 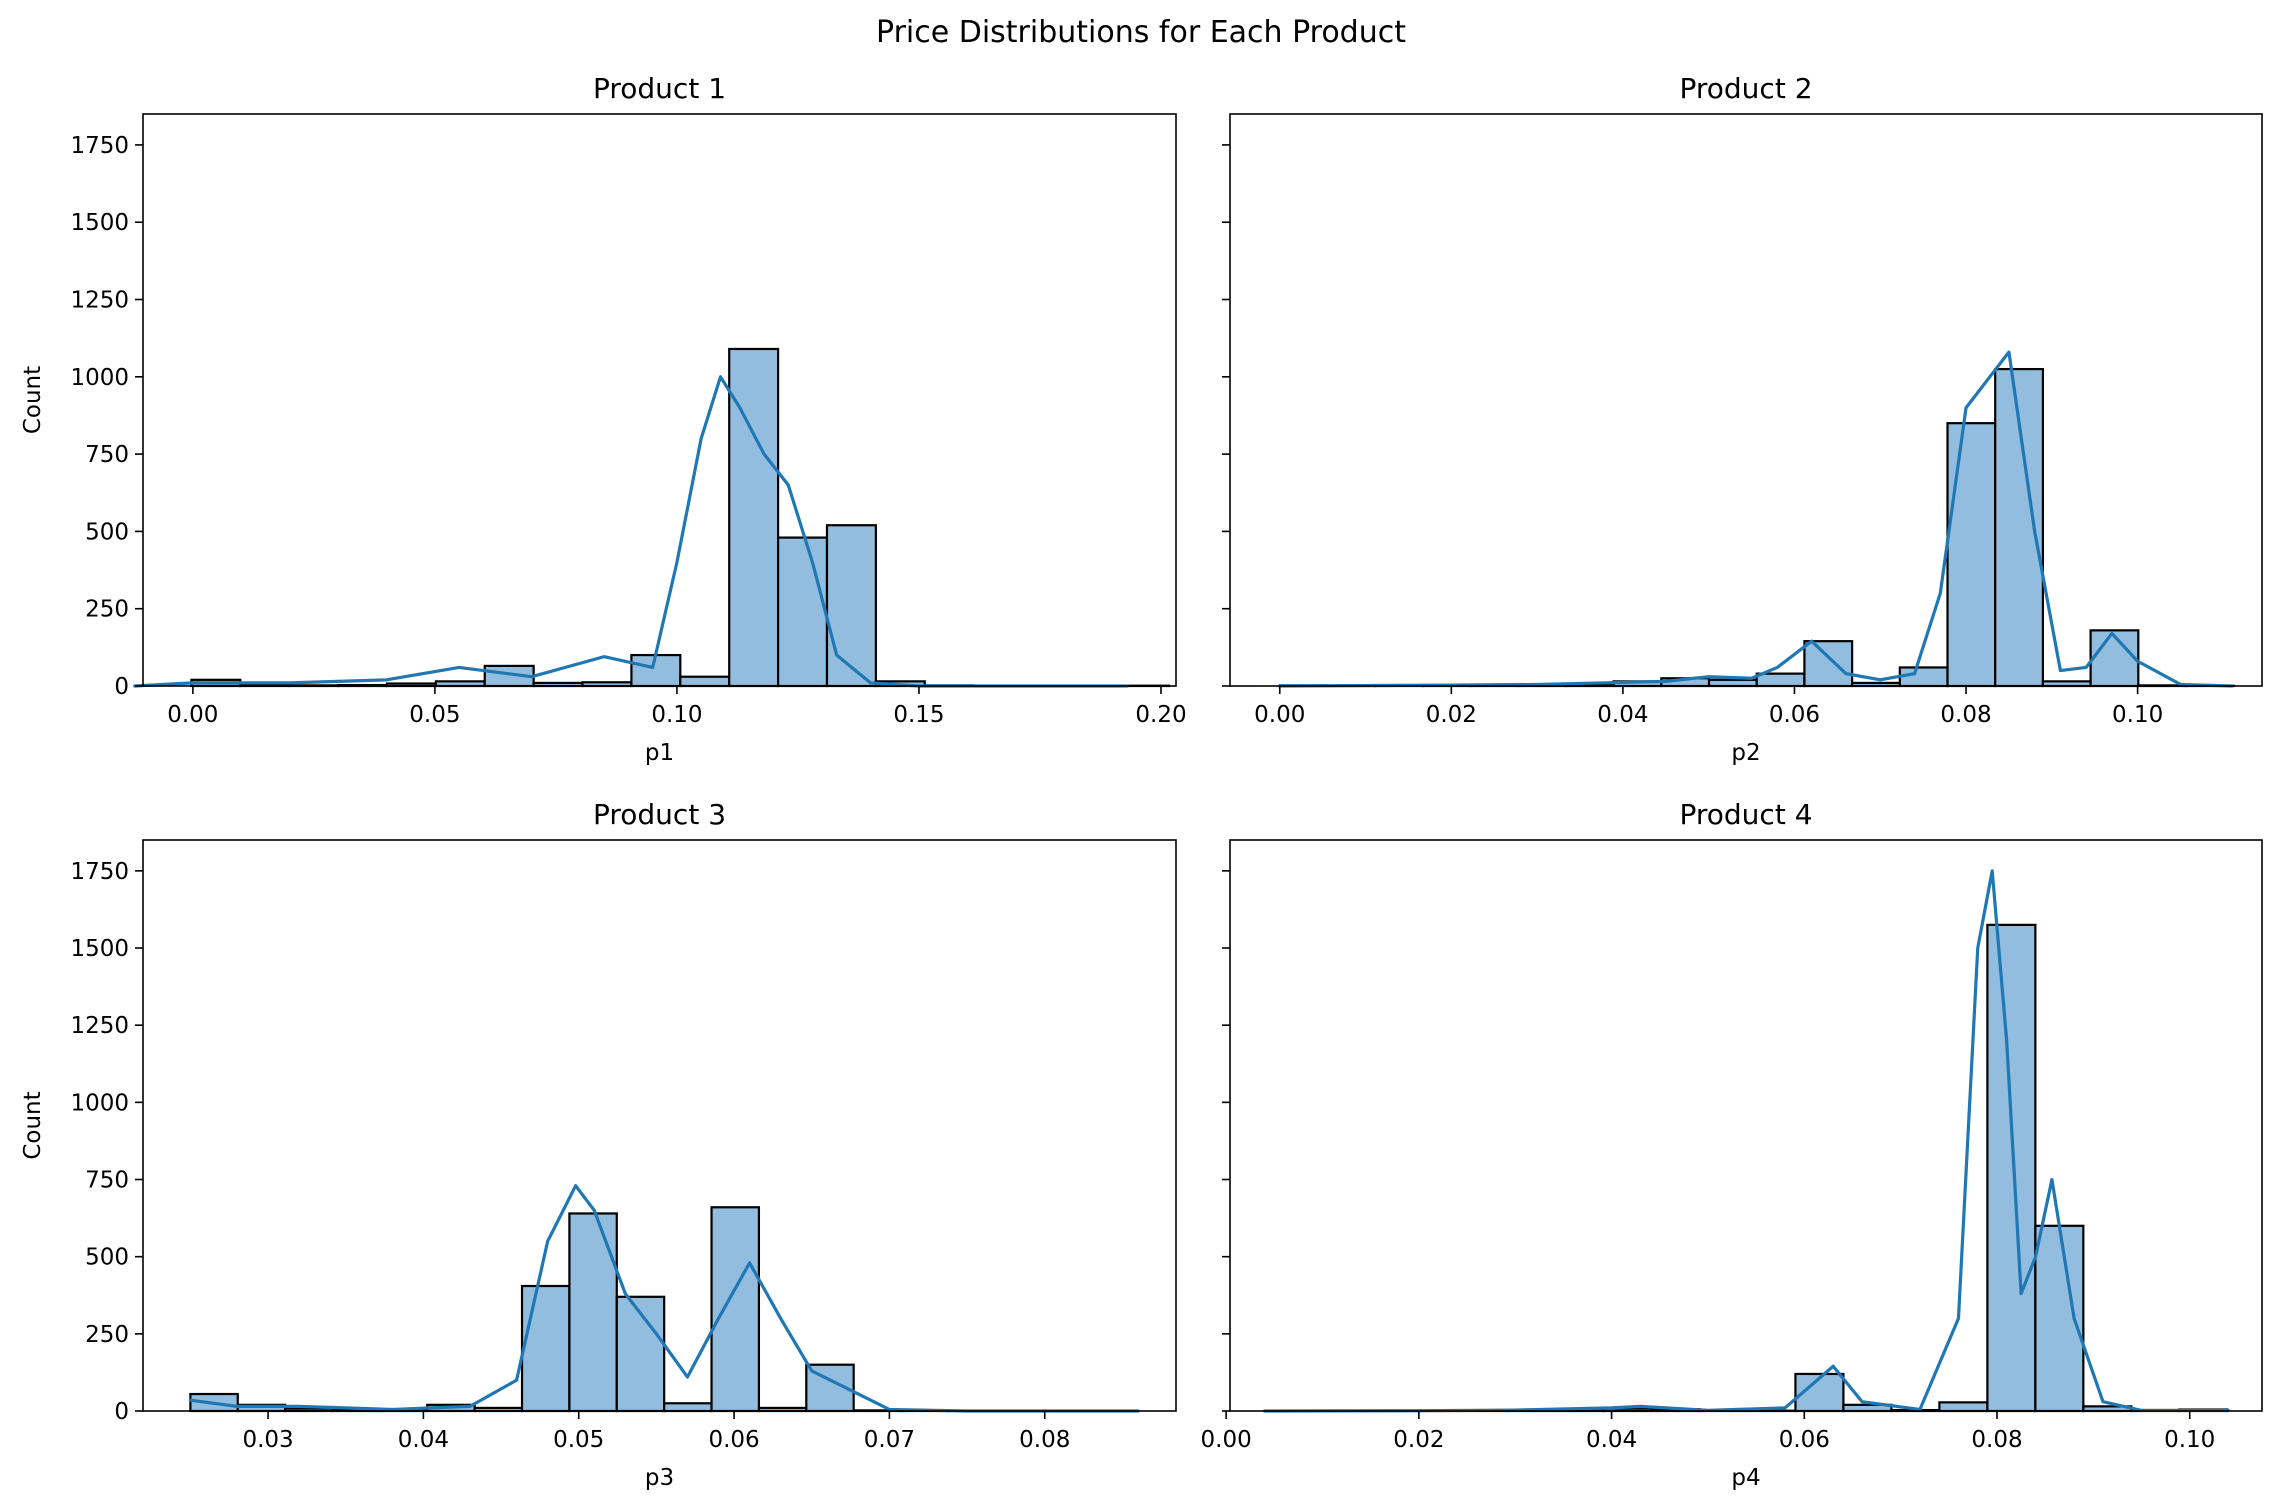 I want to click on x-tick-label: 0.20, so click(x=1160, y=715).